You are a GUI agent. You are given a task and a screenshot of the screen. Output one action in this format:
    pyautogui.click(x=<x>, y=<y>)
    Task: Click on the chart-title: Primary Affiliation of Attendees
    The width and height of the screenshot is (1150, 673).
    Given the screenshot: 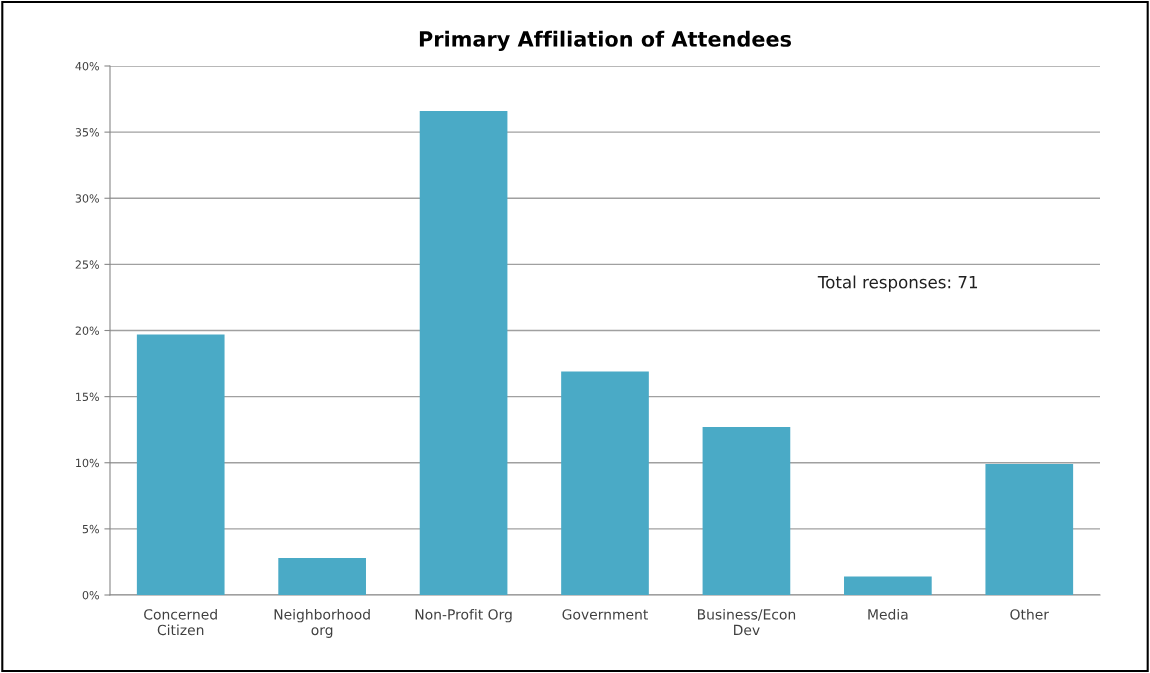 What is the action you would take?
    pyautogui.click(x=605, y=41)
    